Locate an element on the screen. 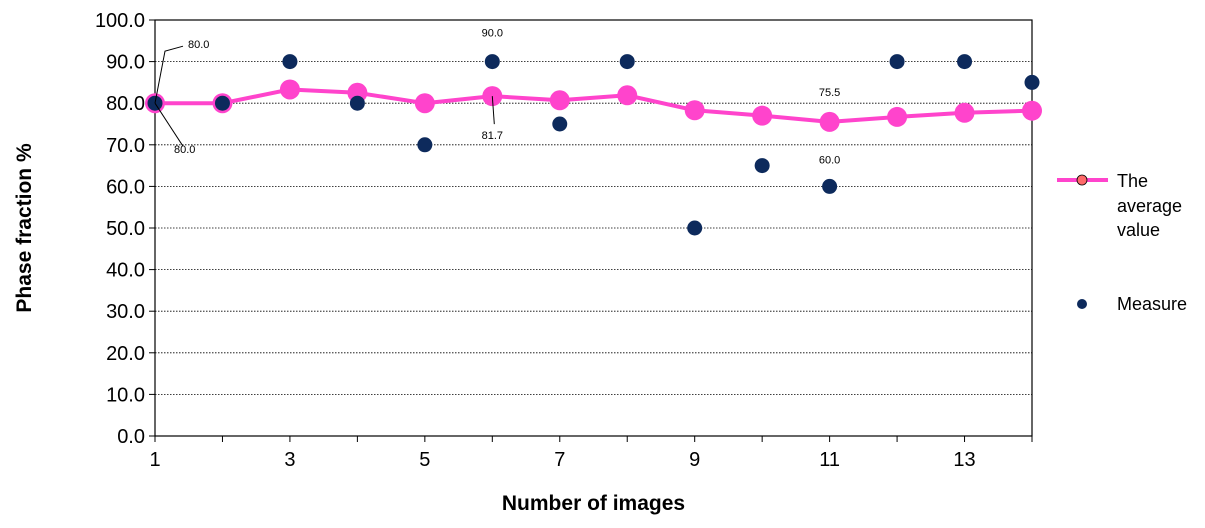  legend-measure-marker-swatch is located at coordinates (1082, 304).